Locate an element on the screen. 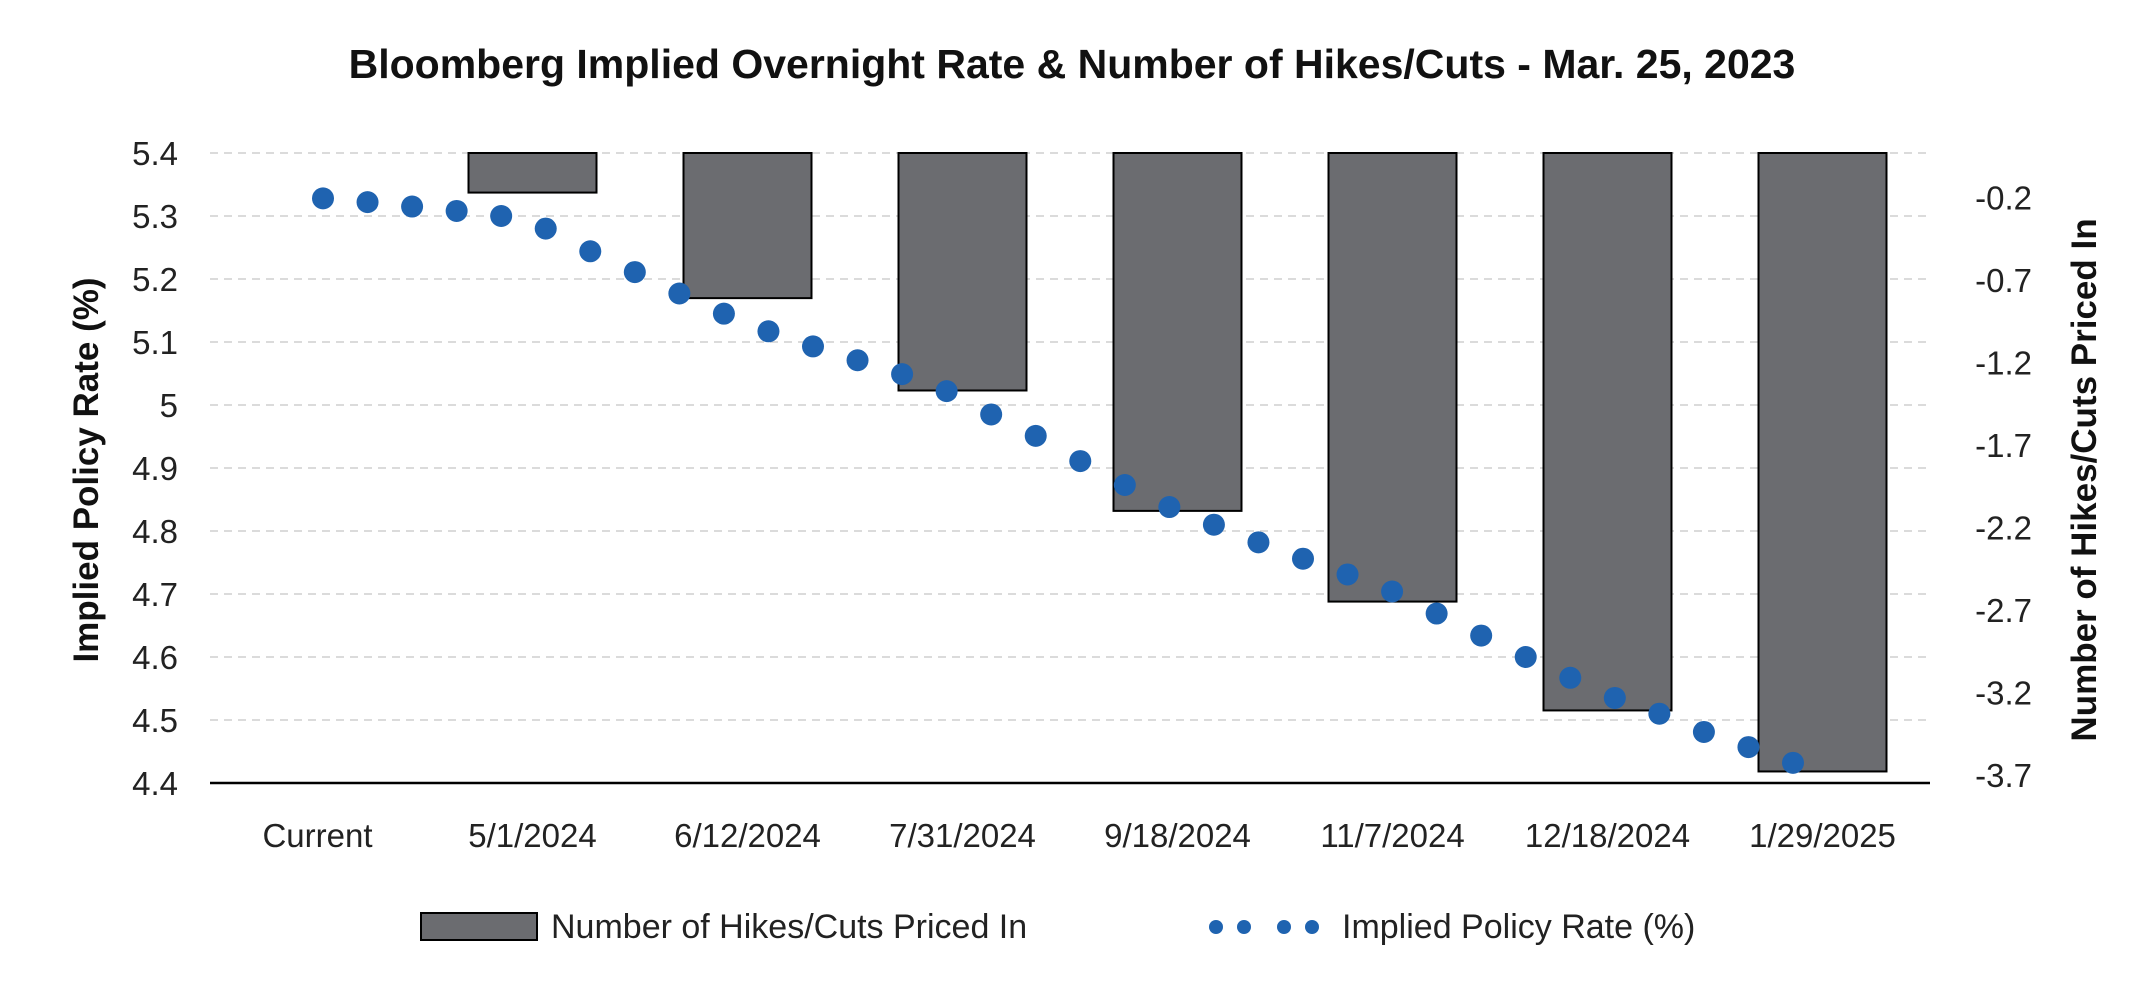 This screenshot has height=990, width=2145. left-tick-label: 5.1 is located at coordinates (155, 342).